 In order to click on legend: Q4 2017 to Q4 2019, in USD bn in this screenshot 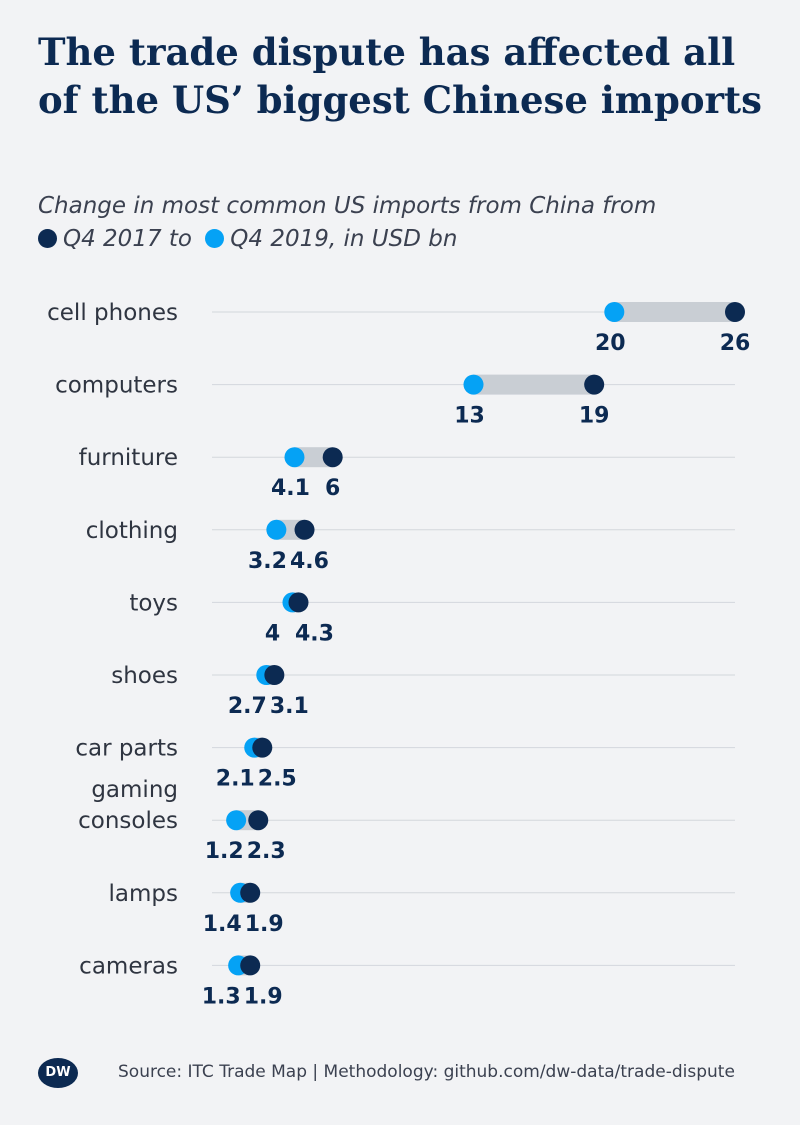, I will do `click(408, 239)`.